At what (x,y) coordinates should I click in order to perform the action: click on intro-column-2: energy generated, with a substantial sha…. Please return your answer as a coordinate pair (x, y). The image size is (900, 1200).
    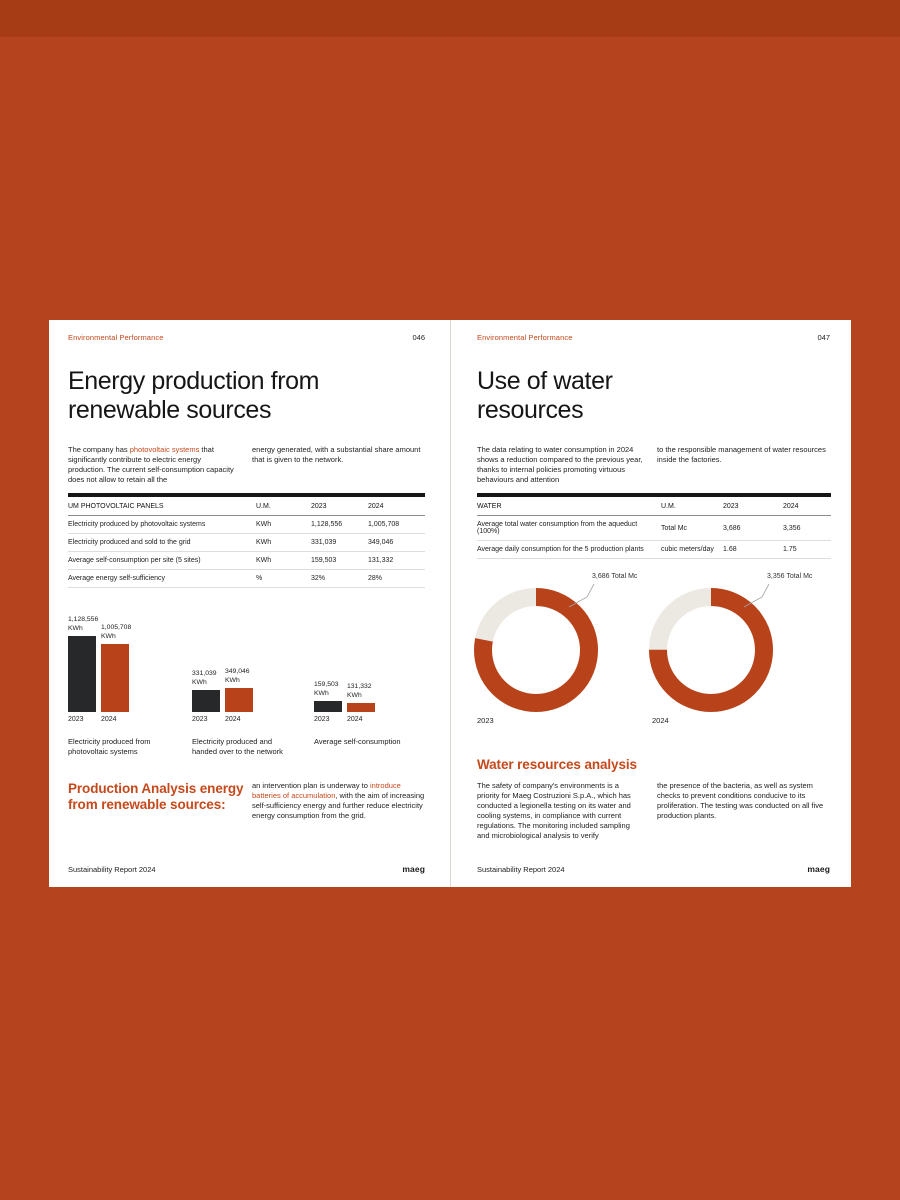
    Looking at the image, I should click on (336, 454).